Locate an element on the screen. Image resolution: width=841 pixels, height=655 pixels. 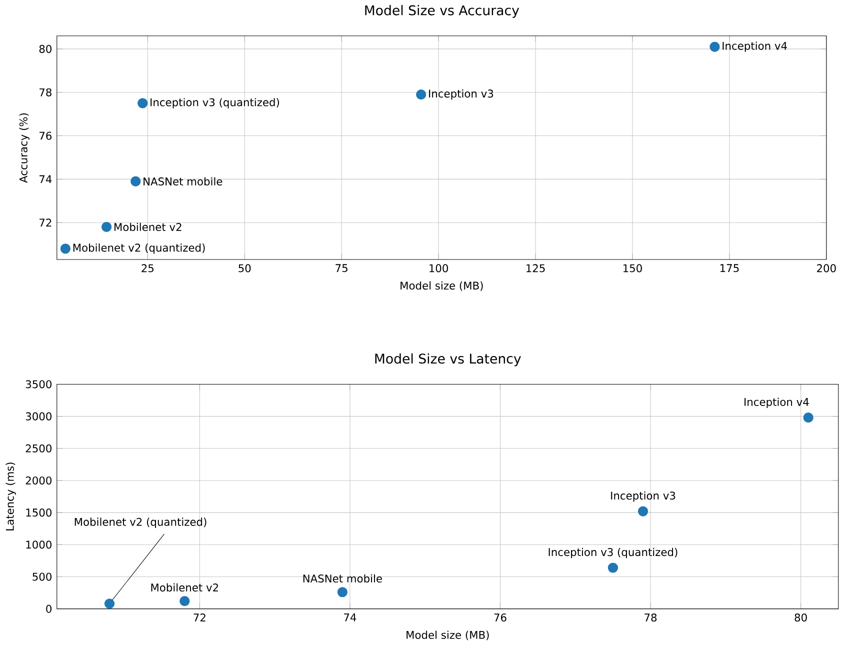
y-tick-label: 72 is located at coordinates (46, 222).